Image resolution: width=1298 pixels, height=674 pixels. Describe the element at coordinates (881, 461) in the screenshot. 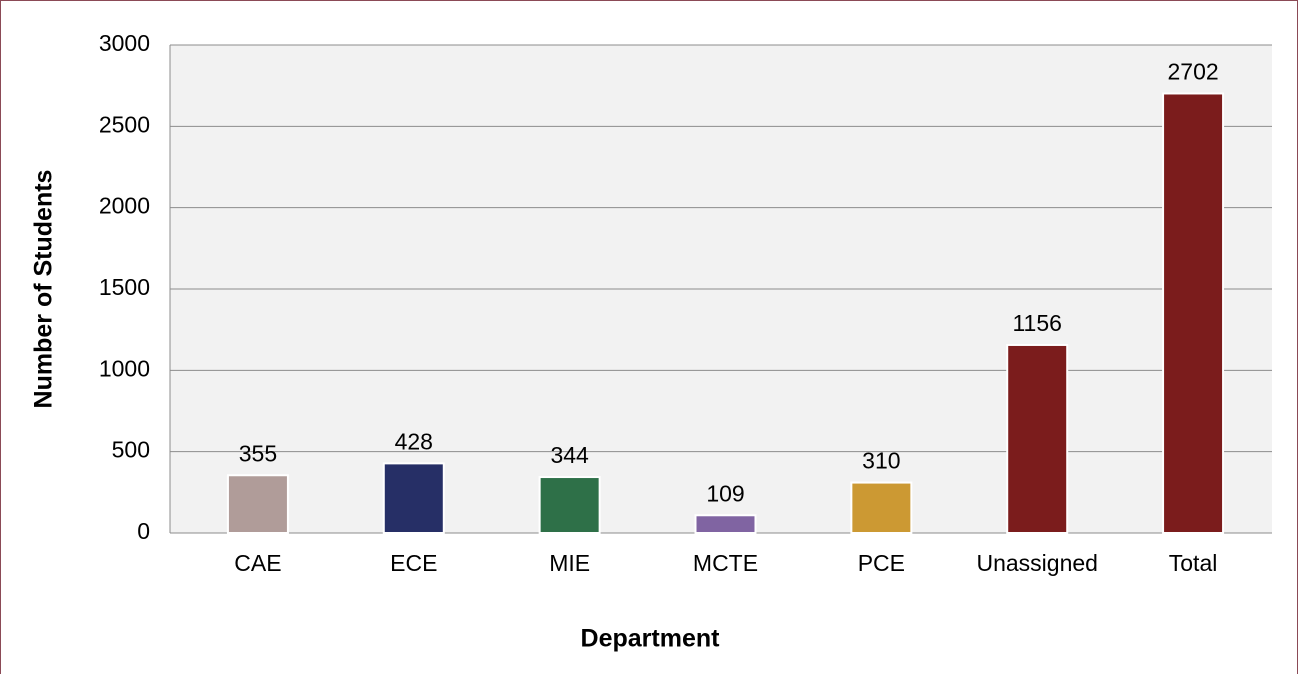

I see `data-label: 310` at that location.